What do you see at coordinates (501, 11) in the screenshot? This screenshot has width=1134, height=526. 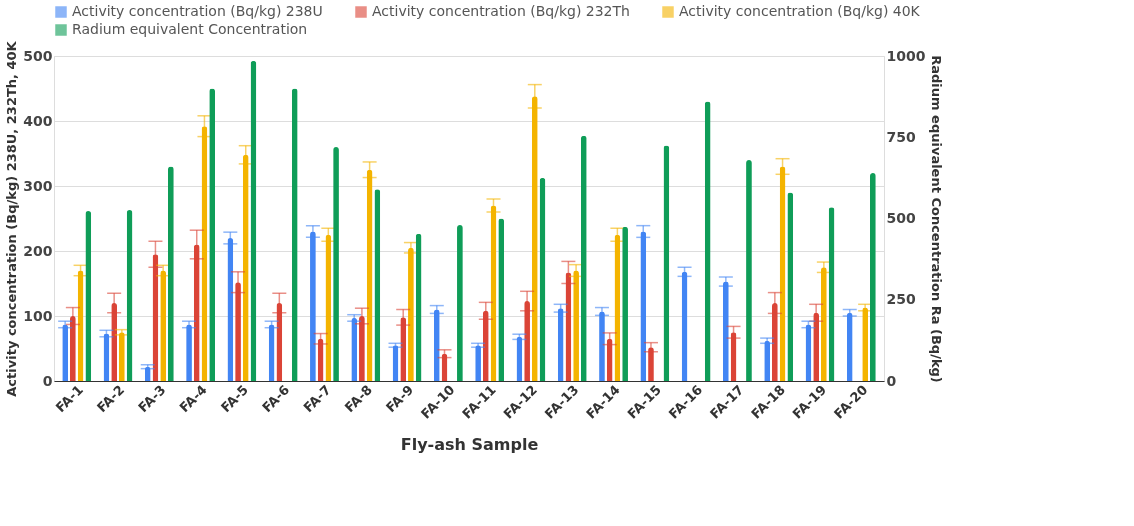 I see `legend-label: Activity concentration (Bq/kg) 232Th` at bounding box center [501, 11].